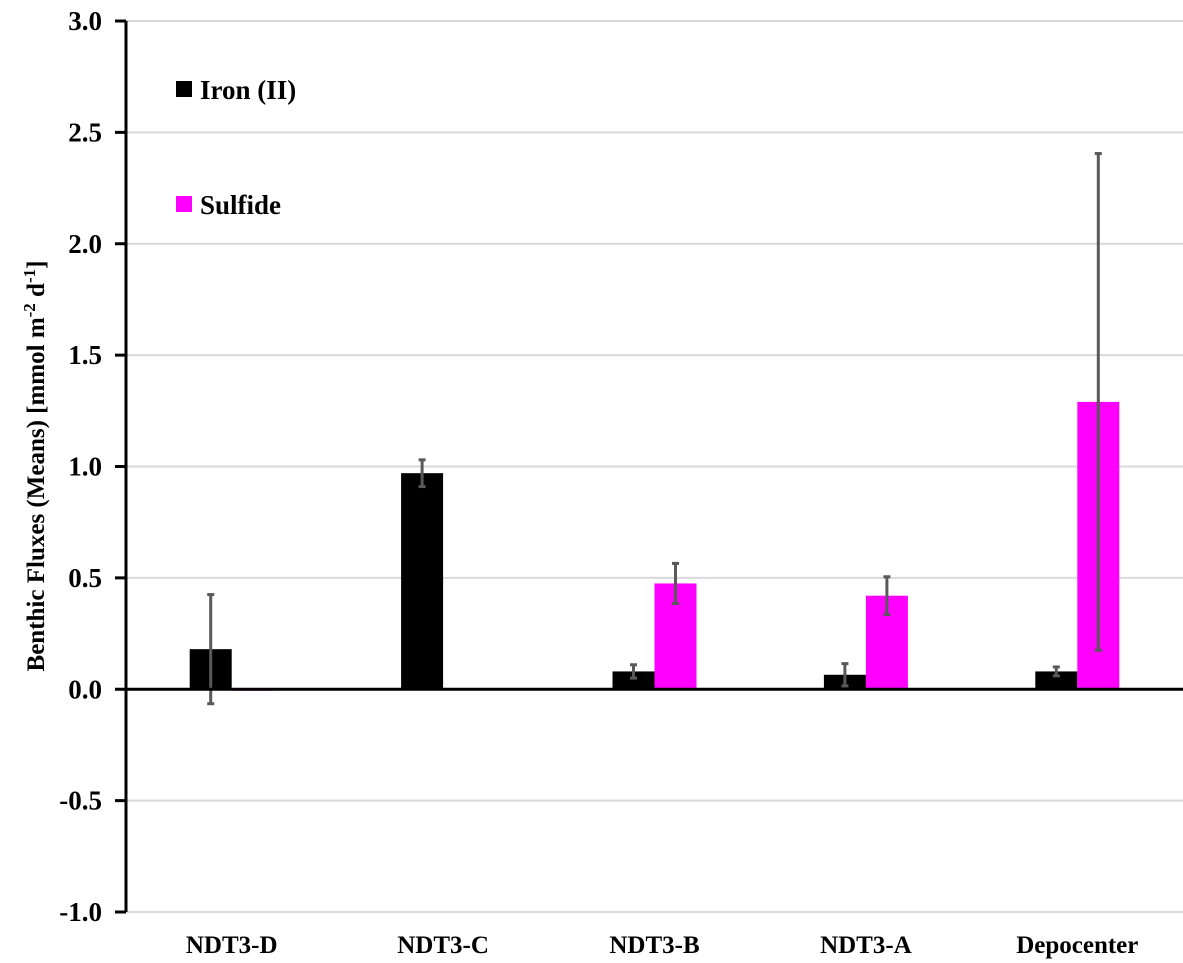  What do you see at coordinates (240, 205) in the screenshot?
I see `legend-label: Sulfide` at bounding box center [240, 205].